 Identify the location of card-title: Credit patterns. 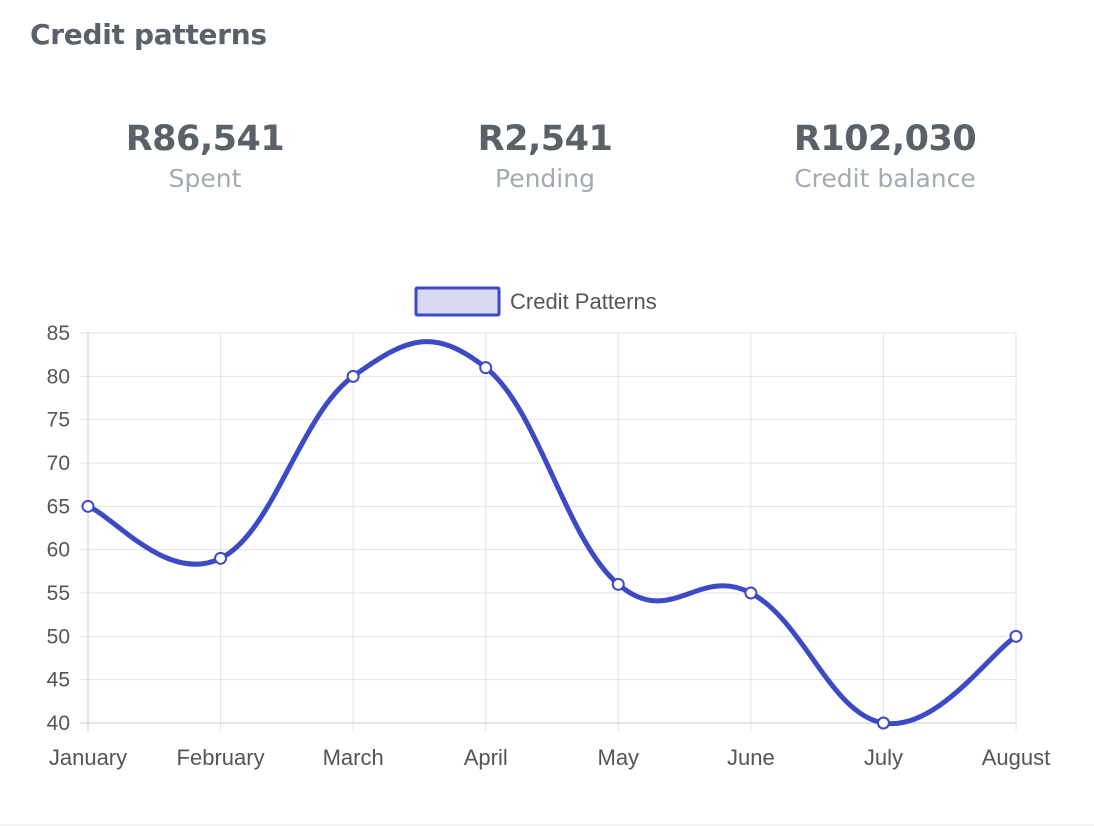
(148, 34).